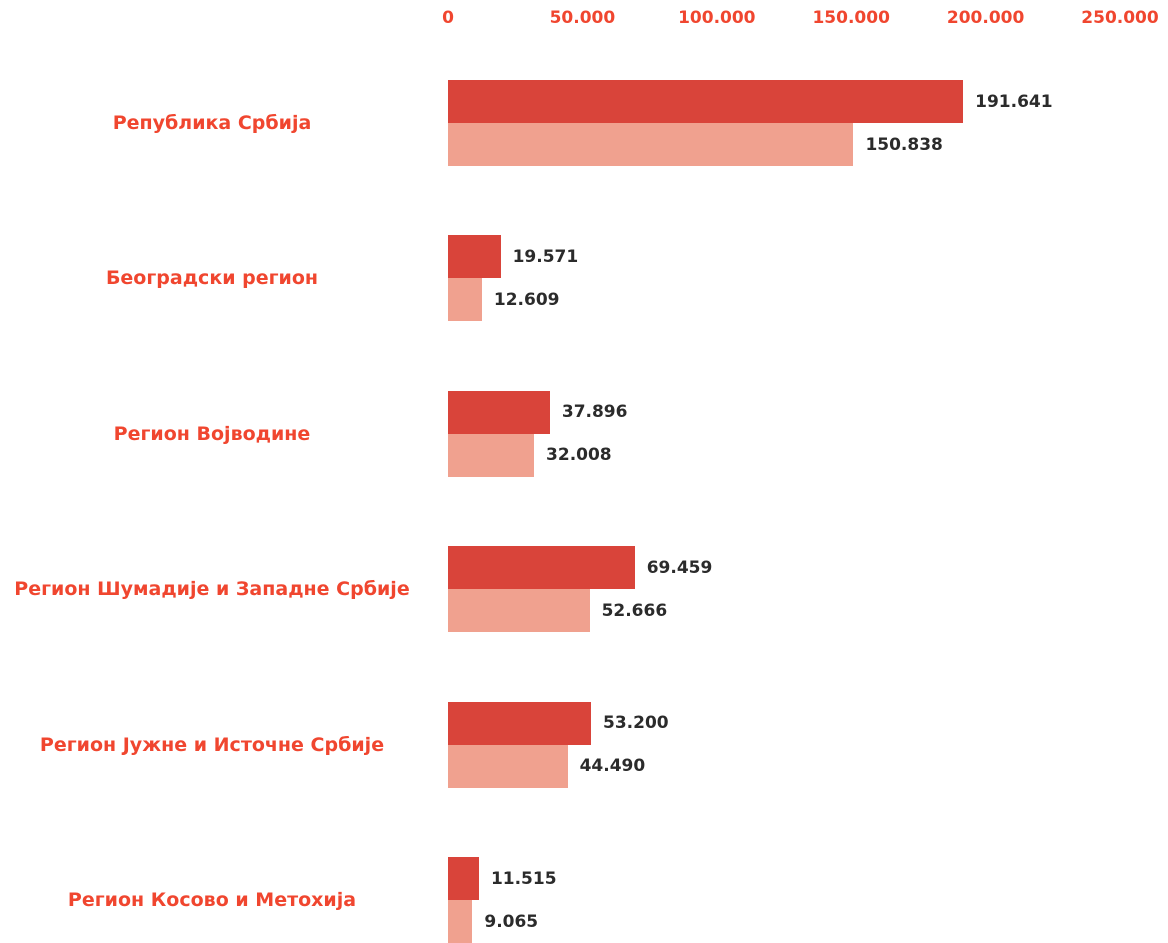 Image resolution: width=1168 pixels, height=943 pixels. Describe the element at coordinates (212, 900) in the screenshot. I see `category-label: Регион Косово и Метохија` at that location.